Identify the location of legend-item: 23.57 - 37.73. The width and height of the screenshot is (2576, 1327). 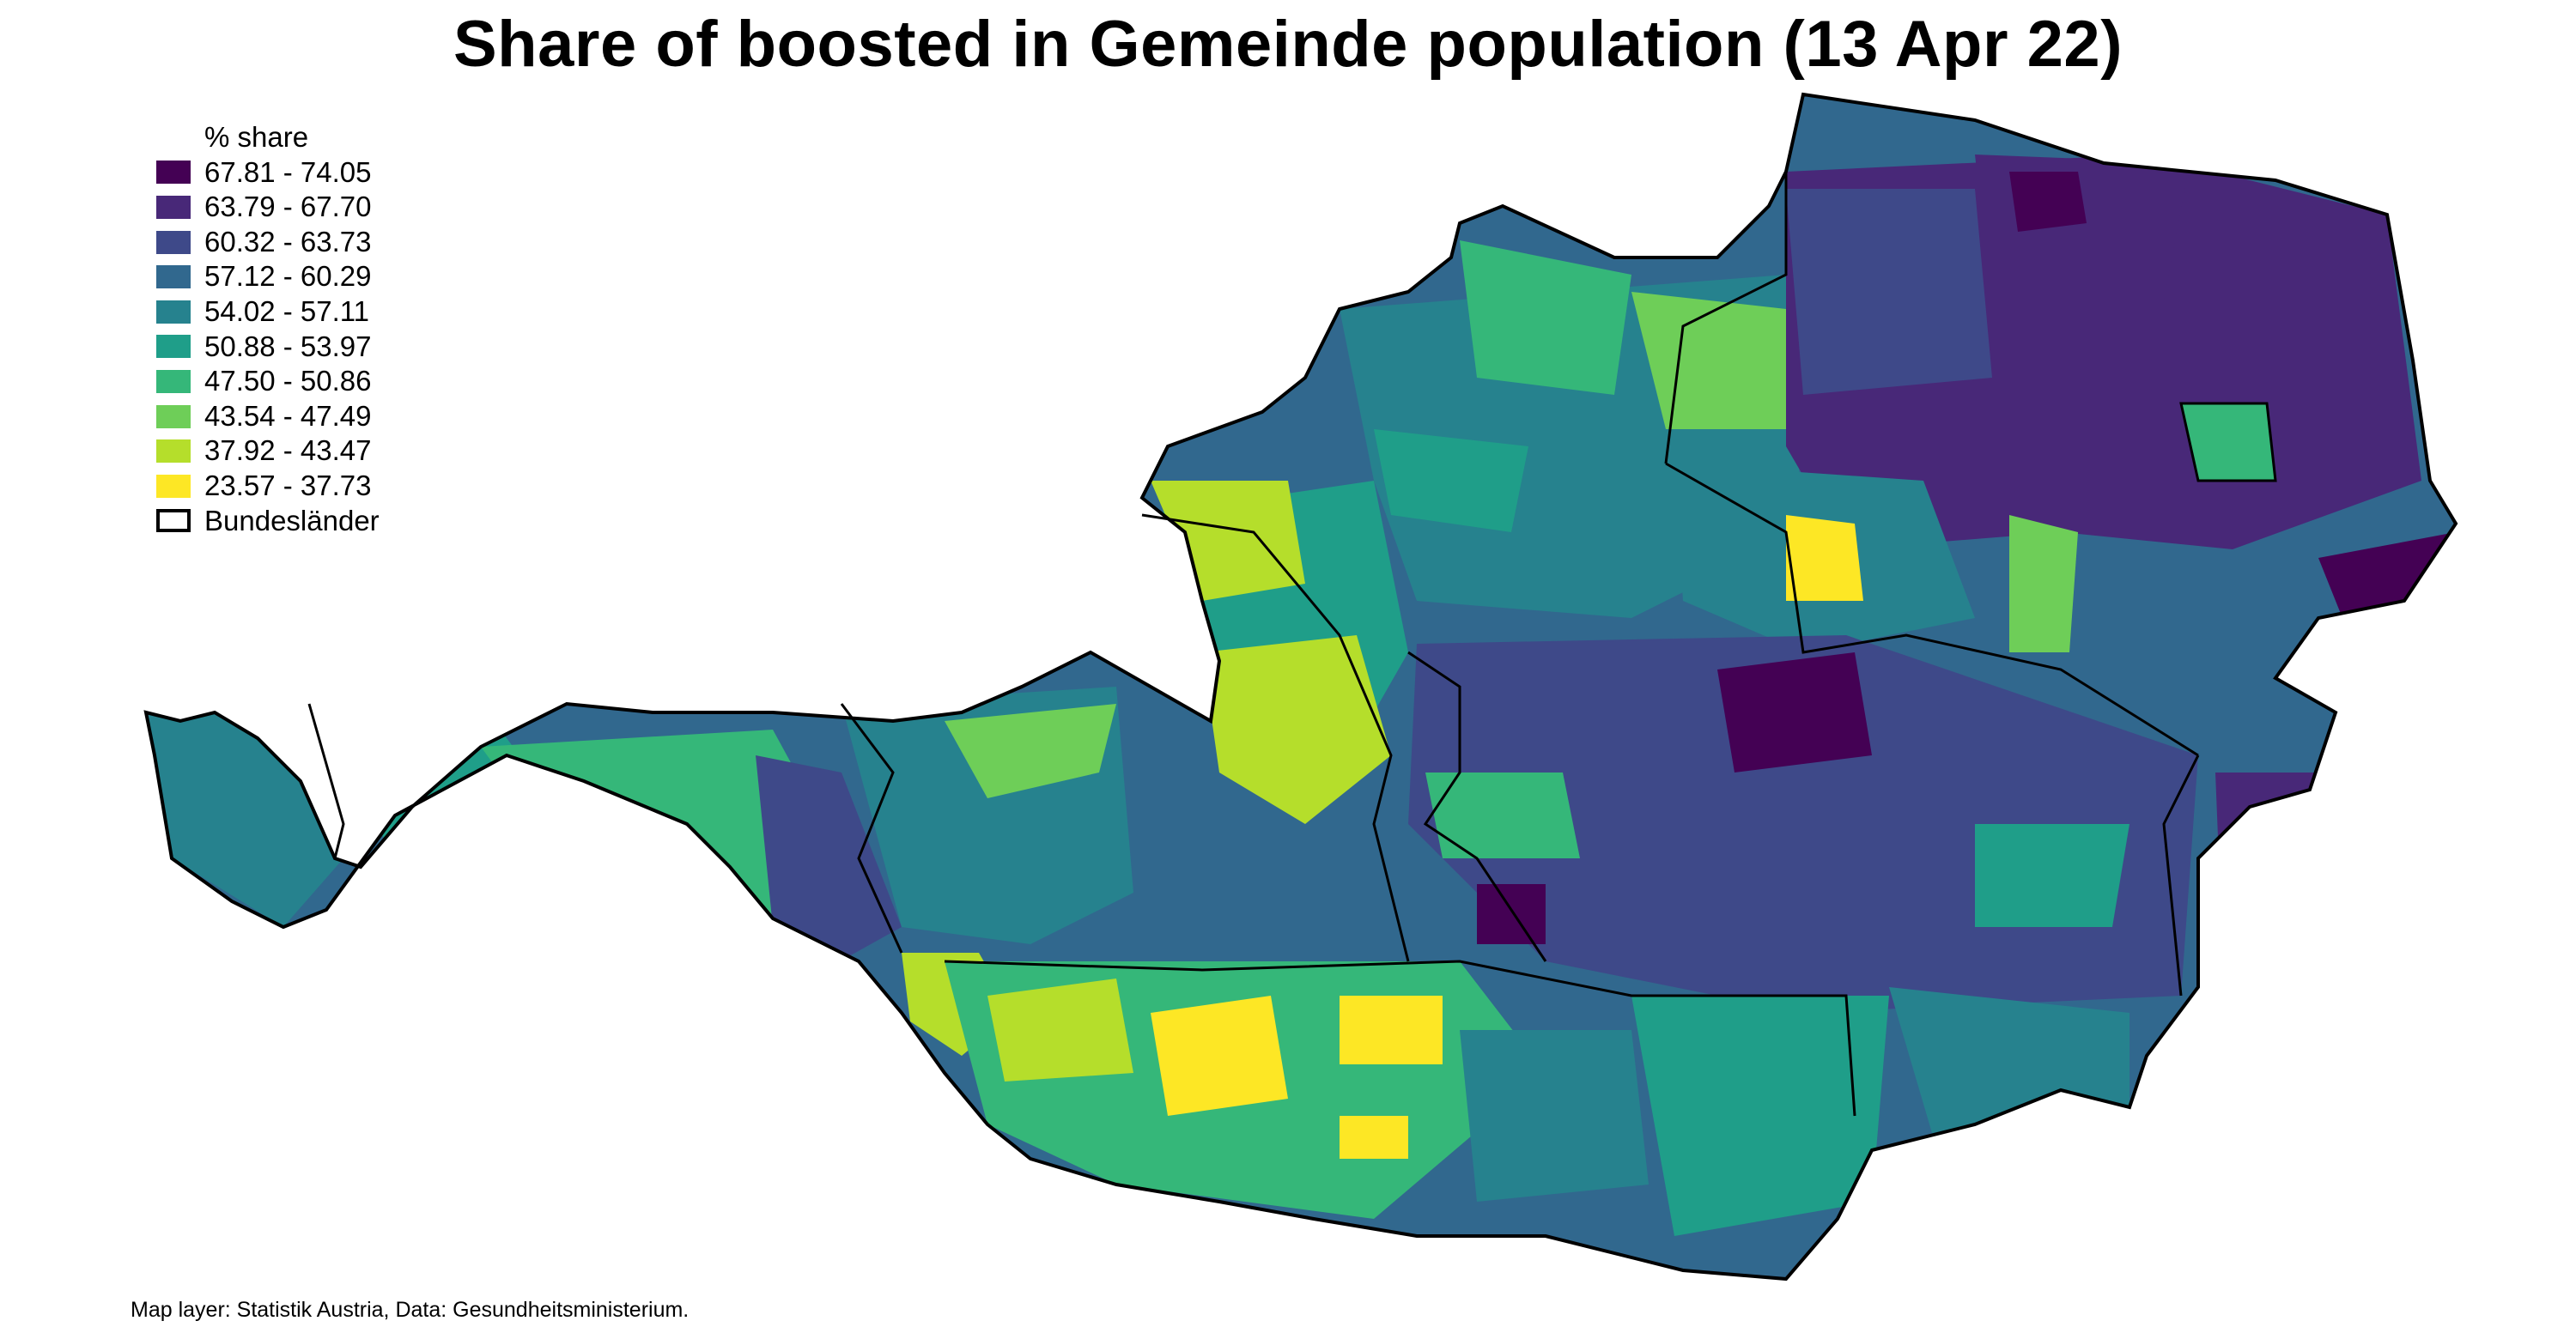
(268, 486).